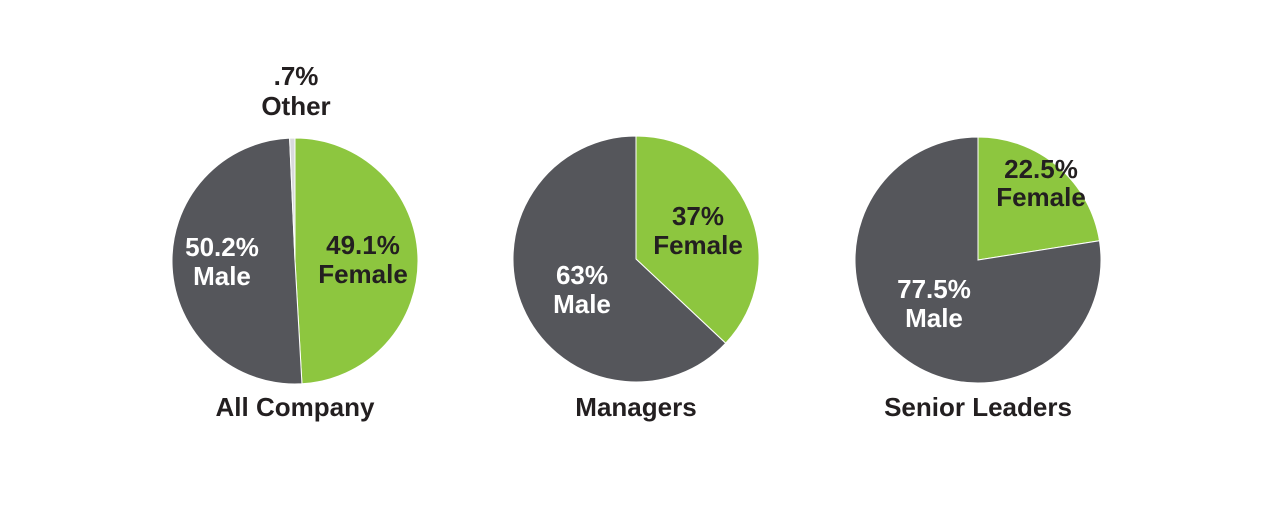  Describe the element at coordinates (635, 407) in the screenshot. I see `chart-title: Managers` at that location.